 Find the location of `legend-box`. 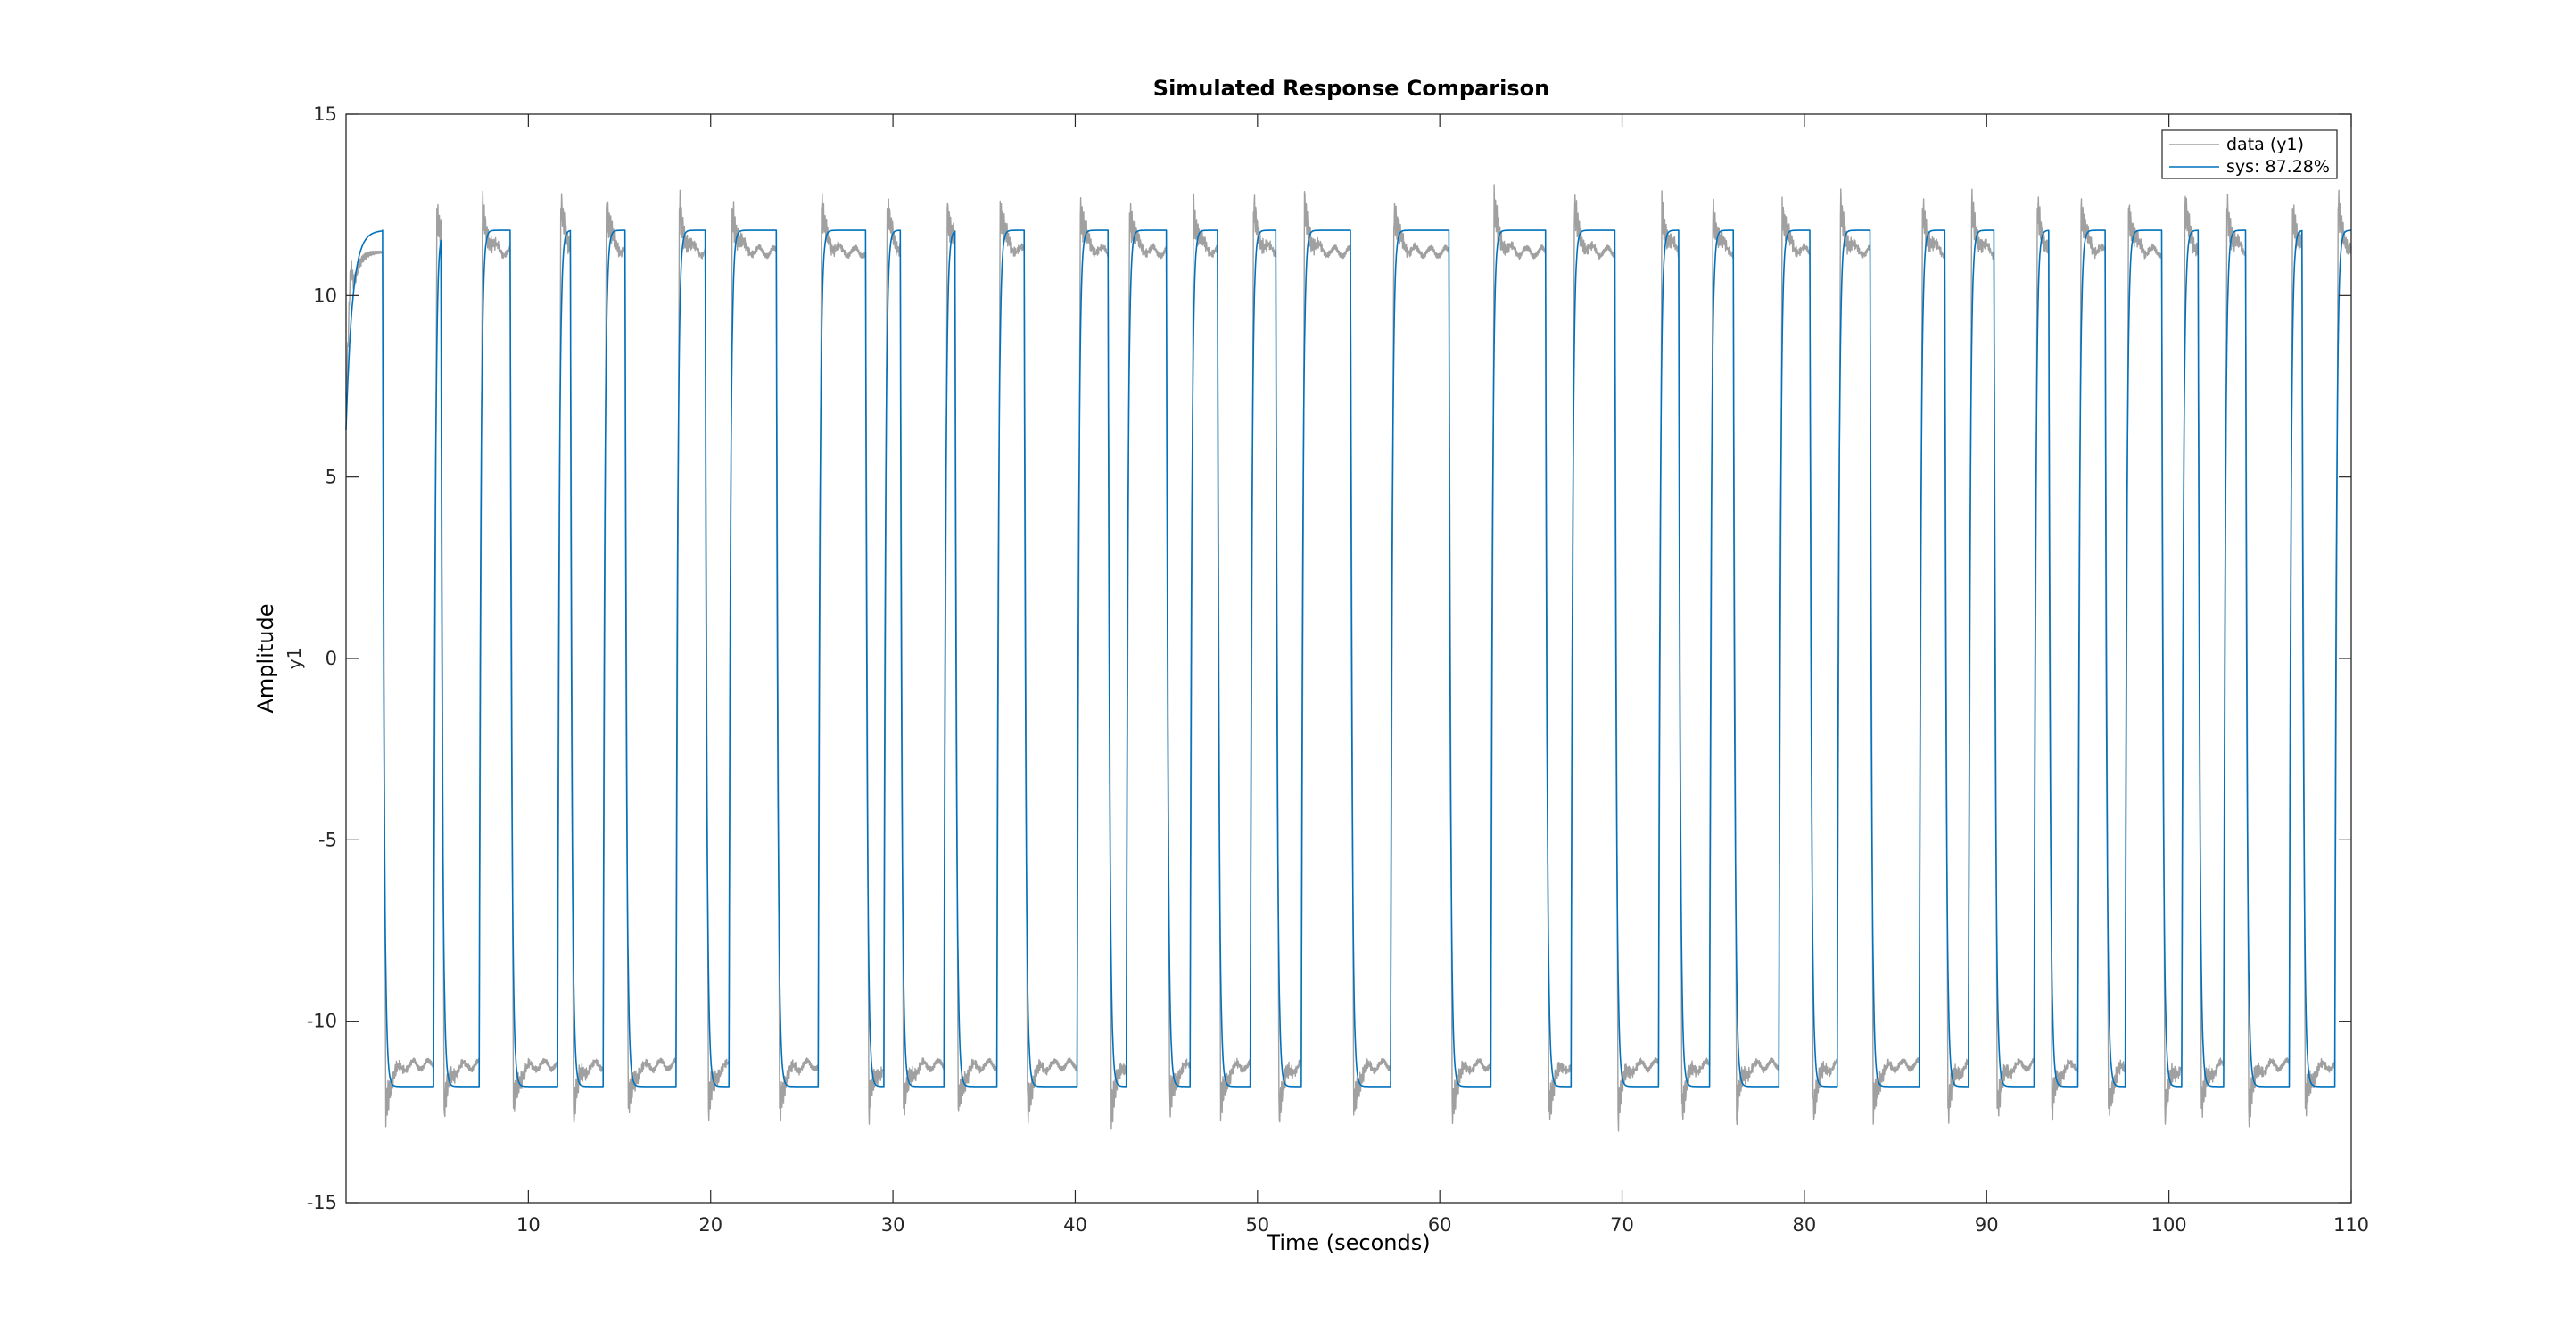

legend-box is located at coordinates (2250, 154).